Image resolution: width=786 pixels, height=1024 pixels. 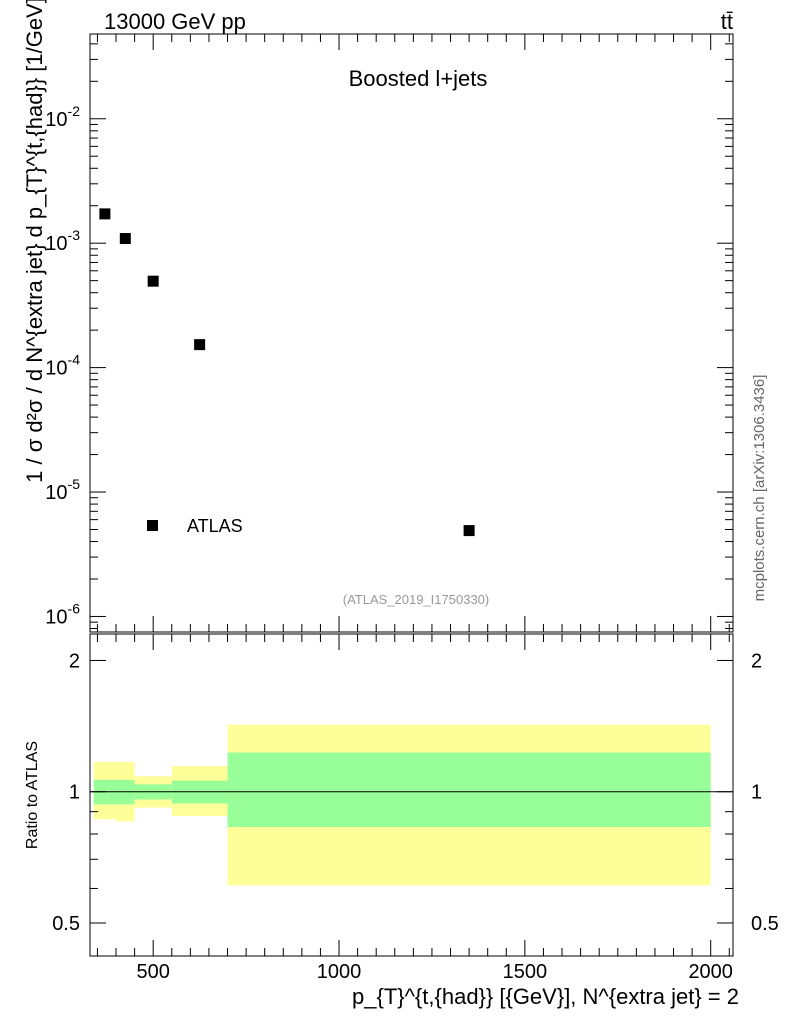 I want to click on y-tick-label: 10⁻³, so click(x=62, y=241).